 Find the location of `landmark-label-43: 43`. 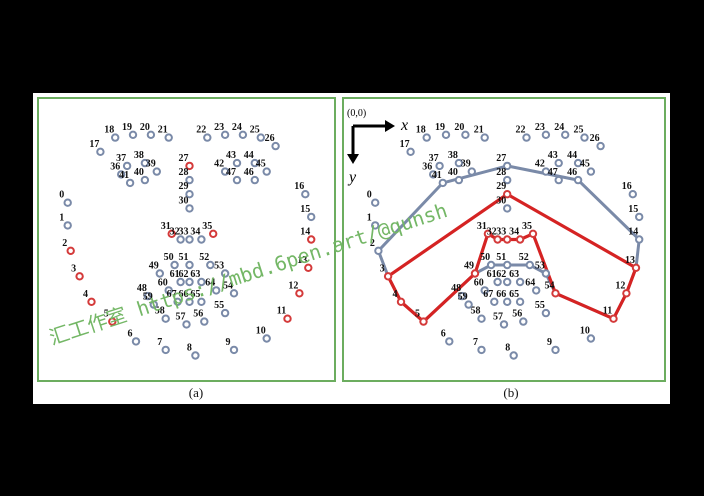

landmark-label-43: 43 is located at coordinates (553, 155).